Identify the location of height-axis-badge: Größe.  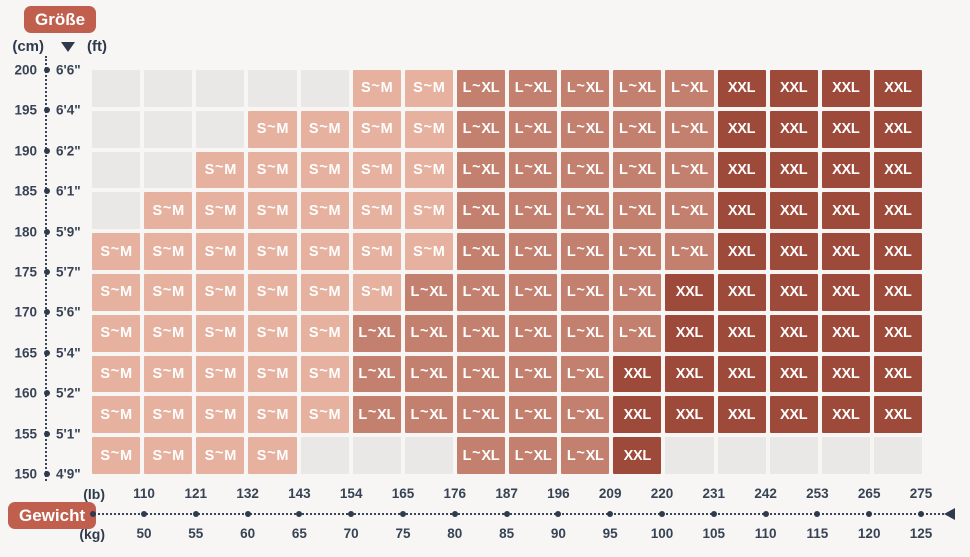
(60, 19).